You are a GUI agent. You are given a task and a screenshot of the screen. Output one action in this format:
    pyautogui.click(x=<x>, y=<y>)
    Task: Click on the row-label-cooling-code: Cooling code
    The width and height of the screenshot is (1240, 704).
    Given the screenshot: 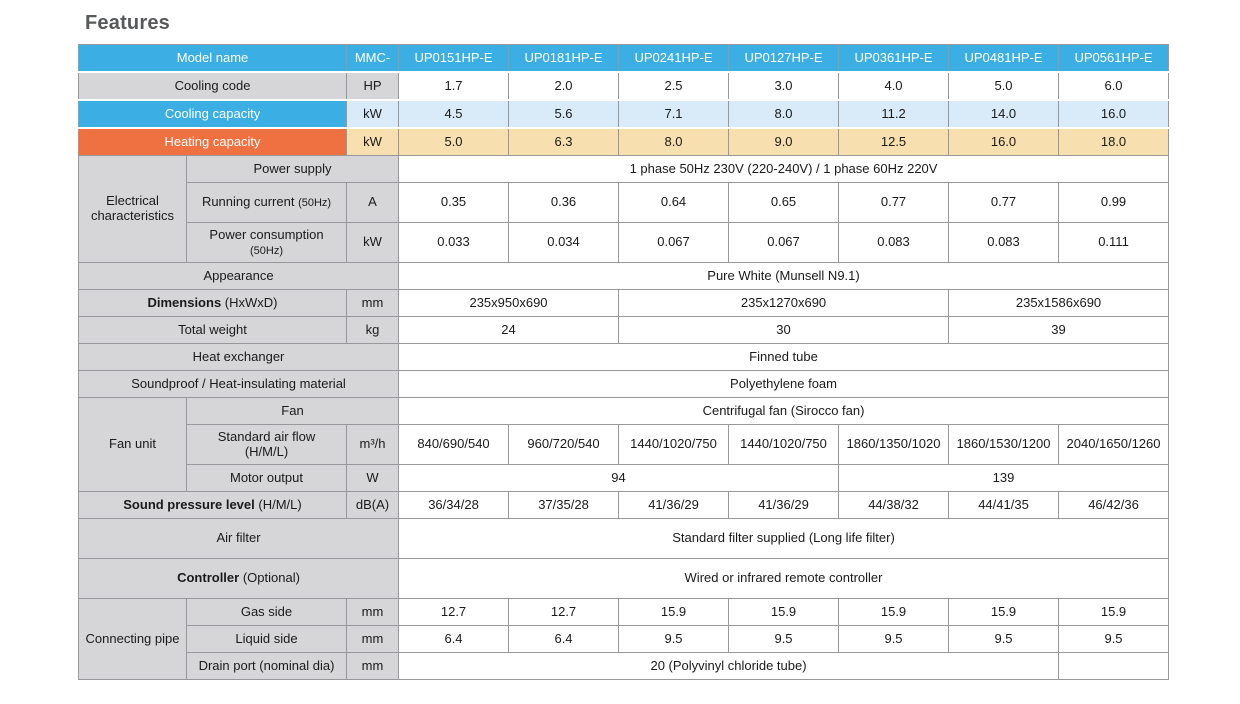 What is the action you would take?
    pyautogui.click(x=212, y=86)
    